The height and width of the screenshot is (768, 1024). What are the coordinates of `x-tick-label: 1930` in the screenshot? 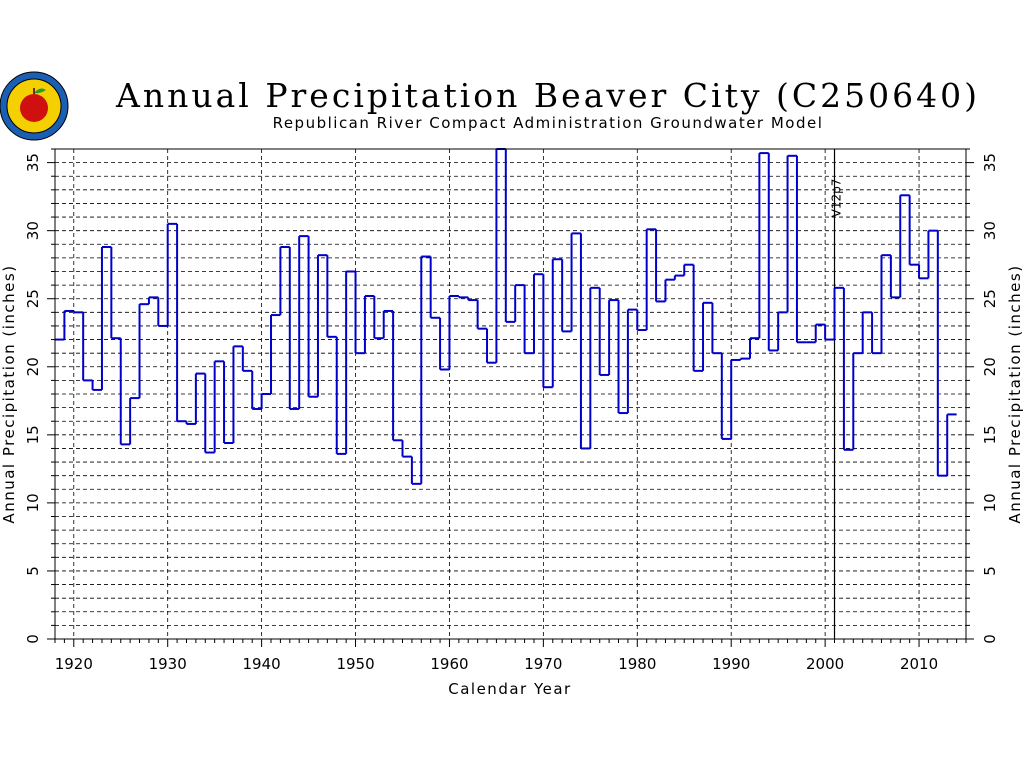 It's located at (168, 664).